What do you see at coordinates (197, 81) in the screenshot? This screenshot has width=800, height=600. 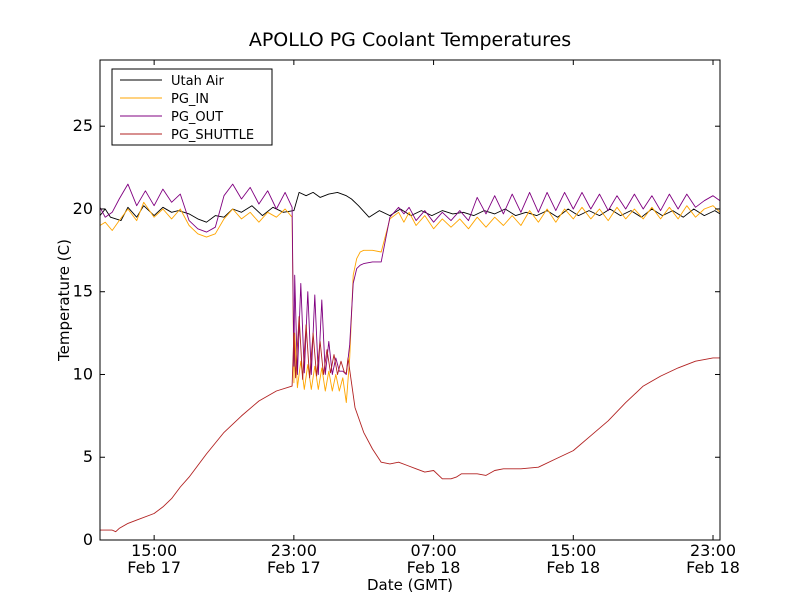 I see `legend-label-utah-air: Utah Air` at bounding box center [197, 81].